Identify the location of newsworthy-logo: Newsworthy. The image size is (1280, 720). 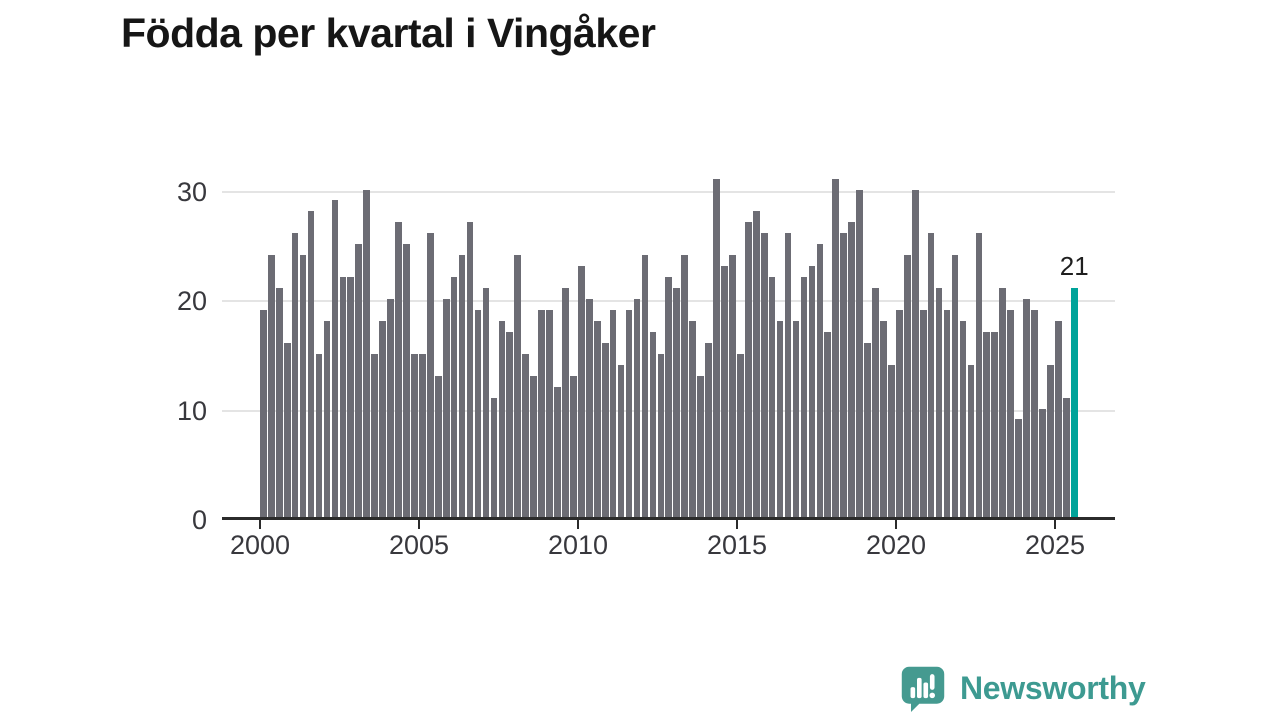
(1022, 688).